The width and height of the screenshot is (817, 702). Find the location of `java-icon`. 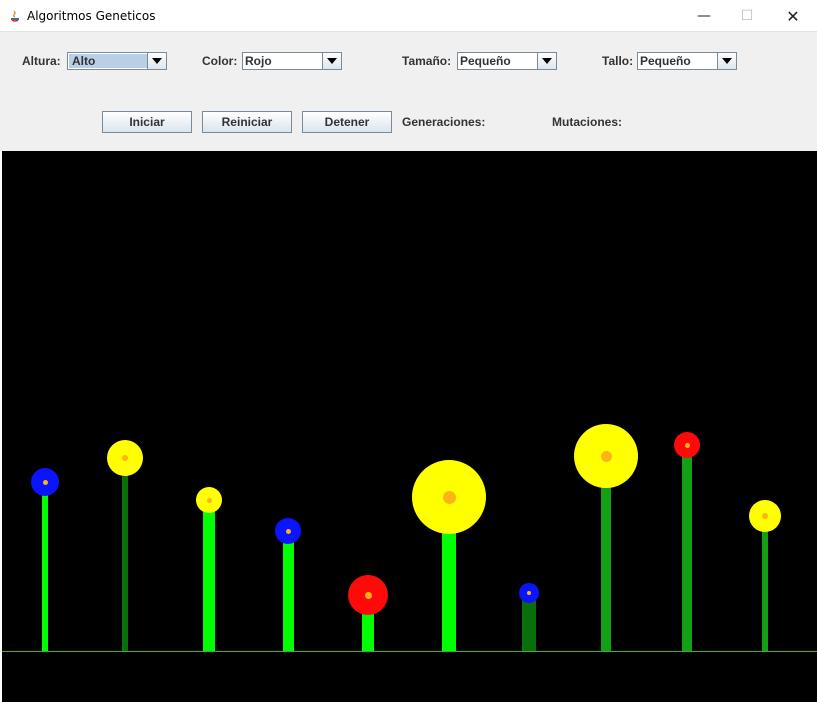

java-icon is located at coordinates (15, 16).